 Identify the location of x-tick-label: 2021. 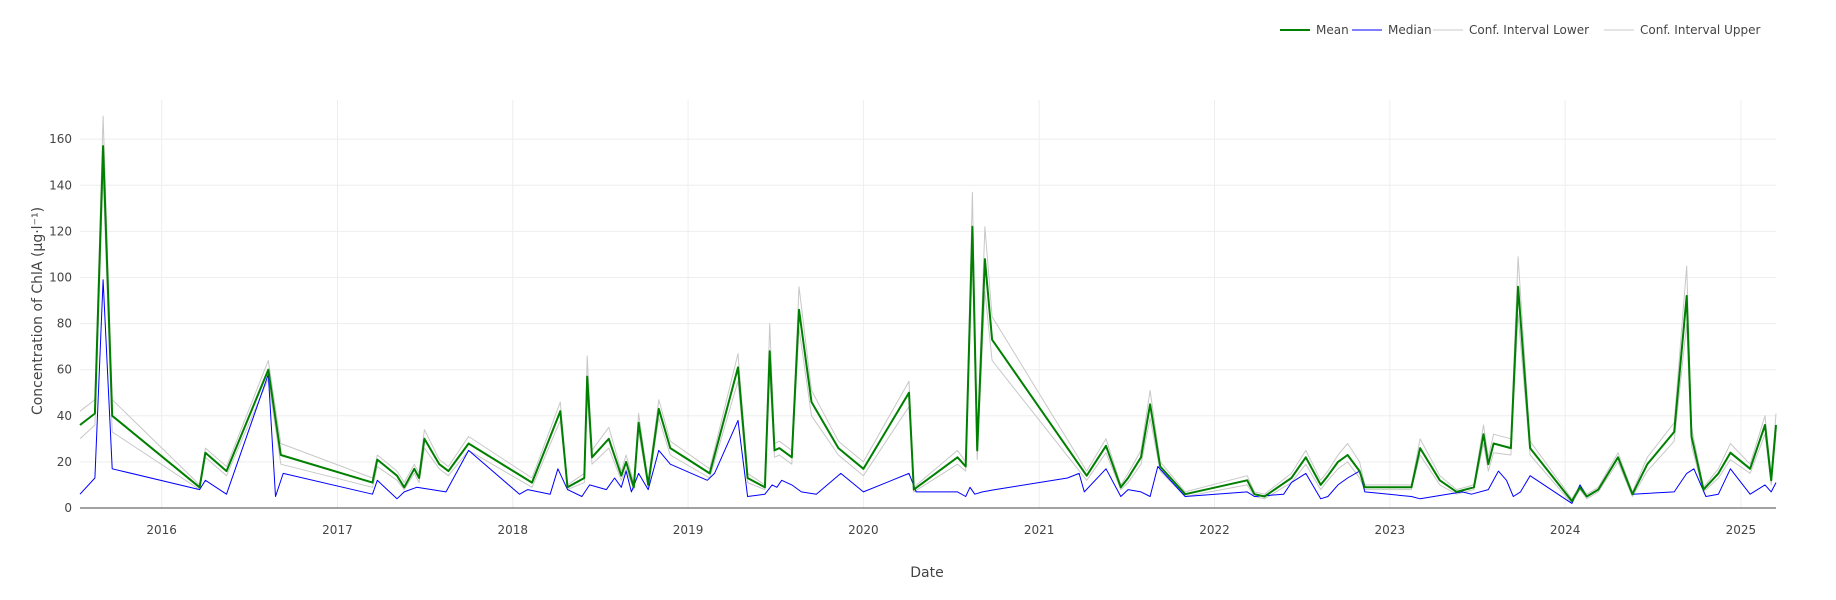
(1039, 530).